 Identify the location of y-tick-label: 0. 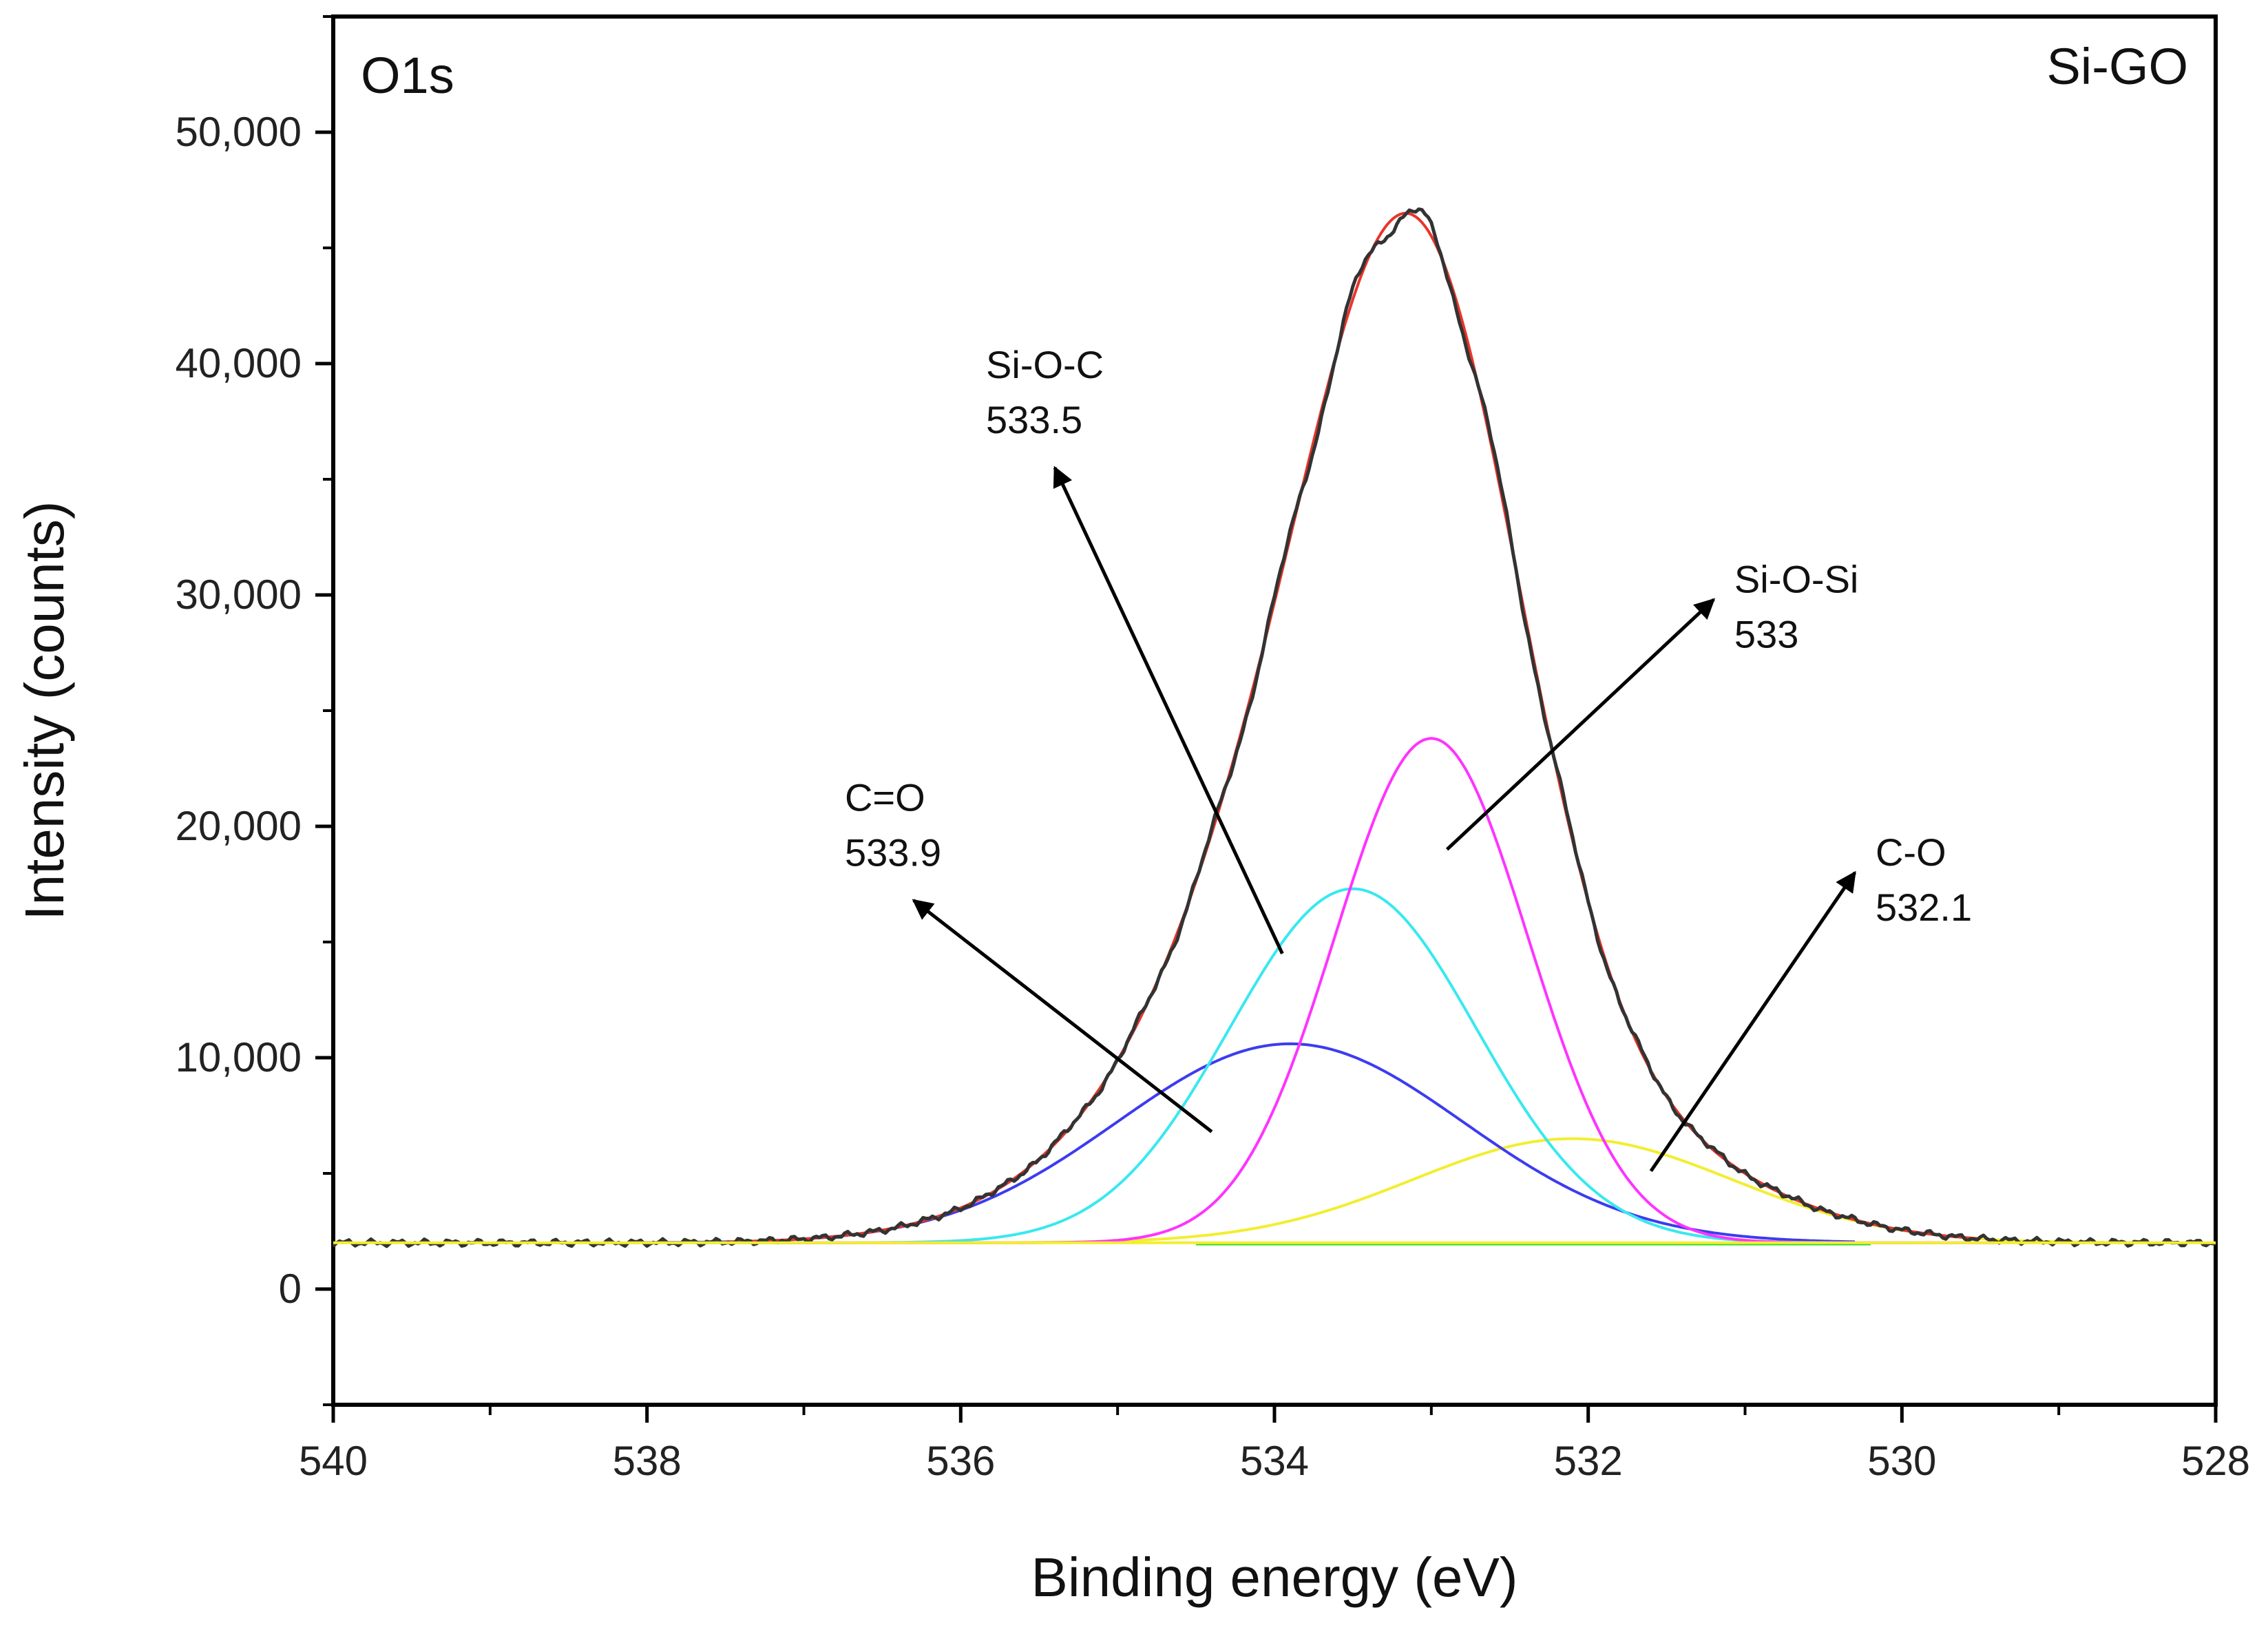
(290, 1289).